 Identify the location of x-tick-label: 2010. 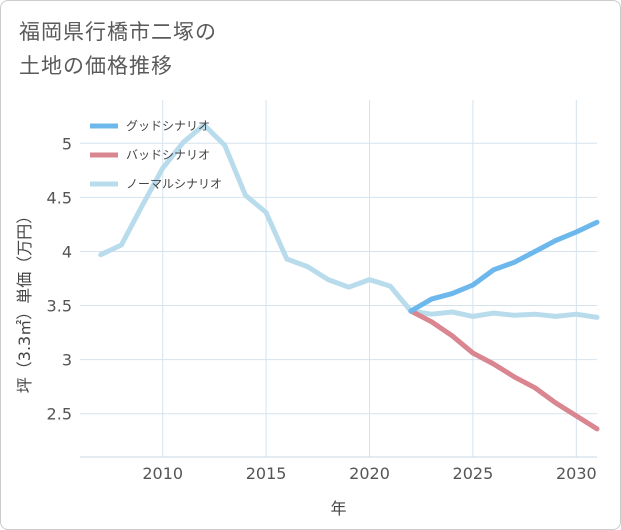
(162, 473).